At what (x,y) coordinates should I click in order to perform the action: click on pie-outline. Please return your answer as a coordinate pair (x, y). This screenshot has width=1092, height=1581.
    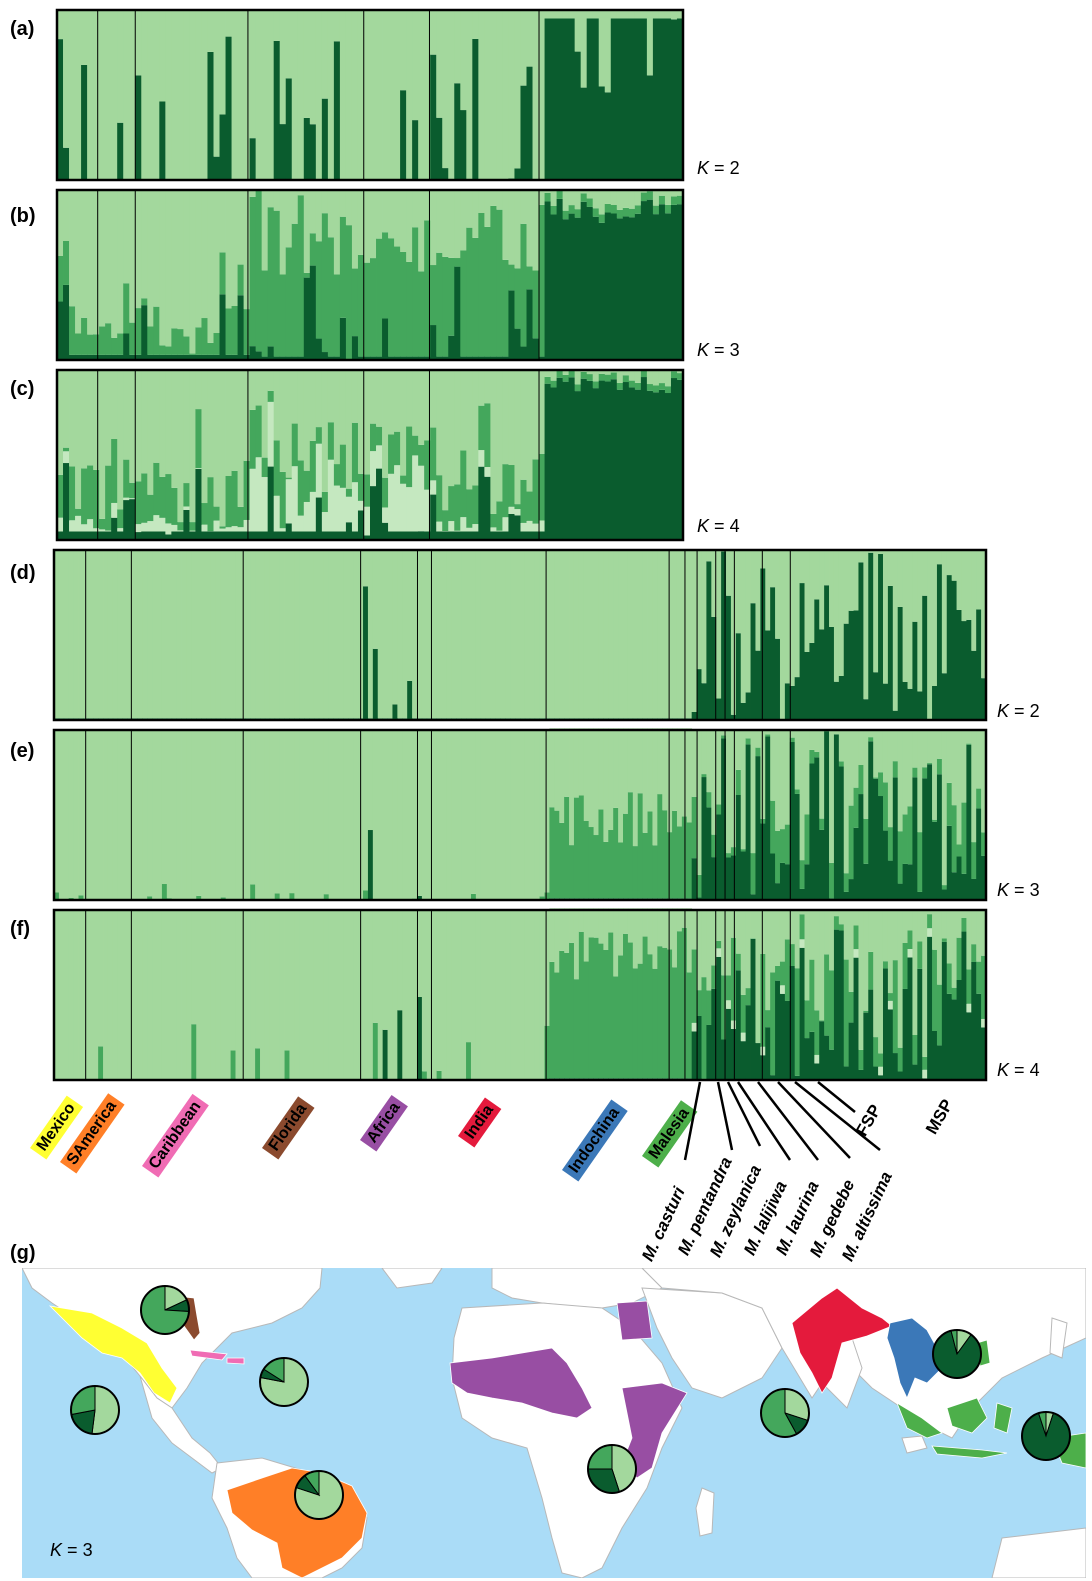
    Looking at the image, I should click on (165, 1310).